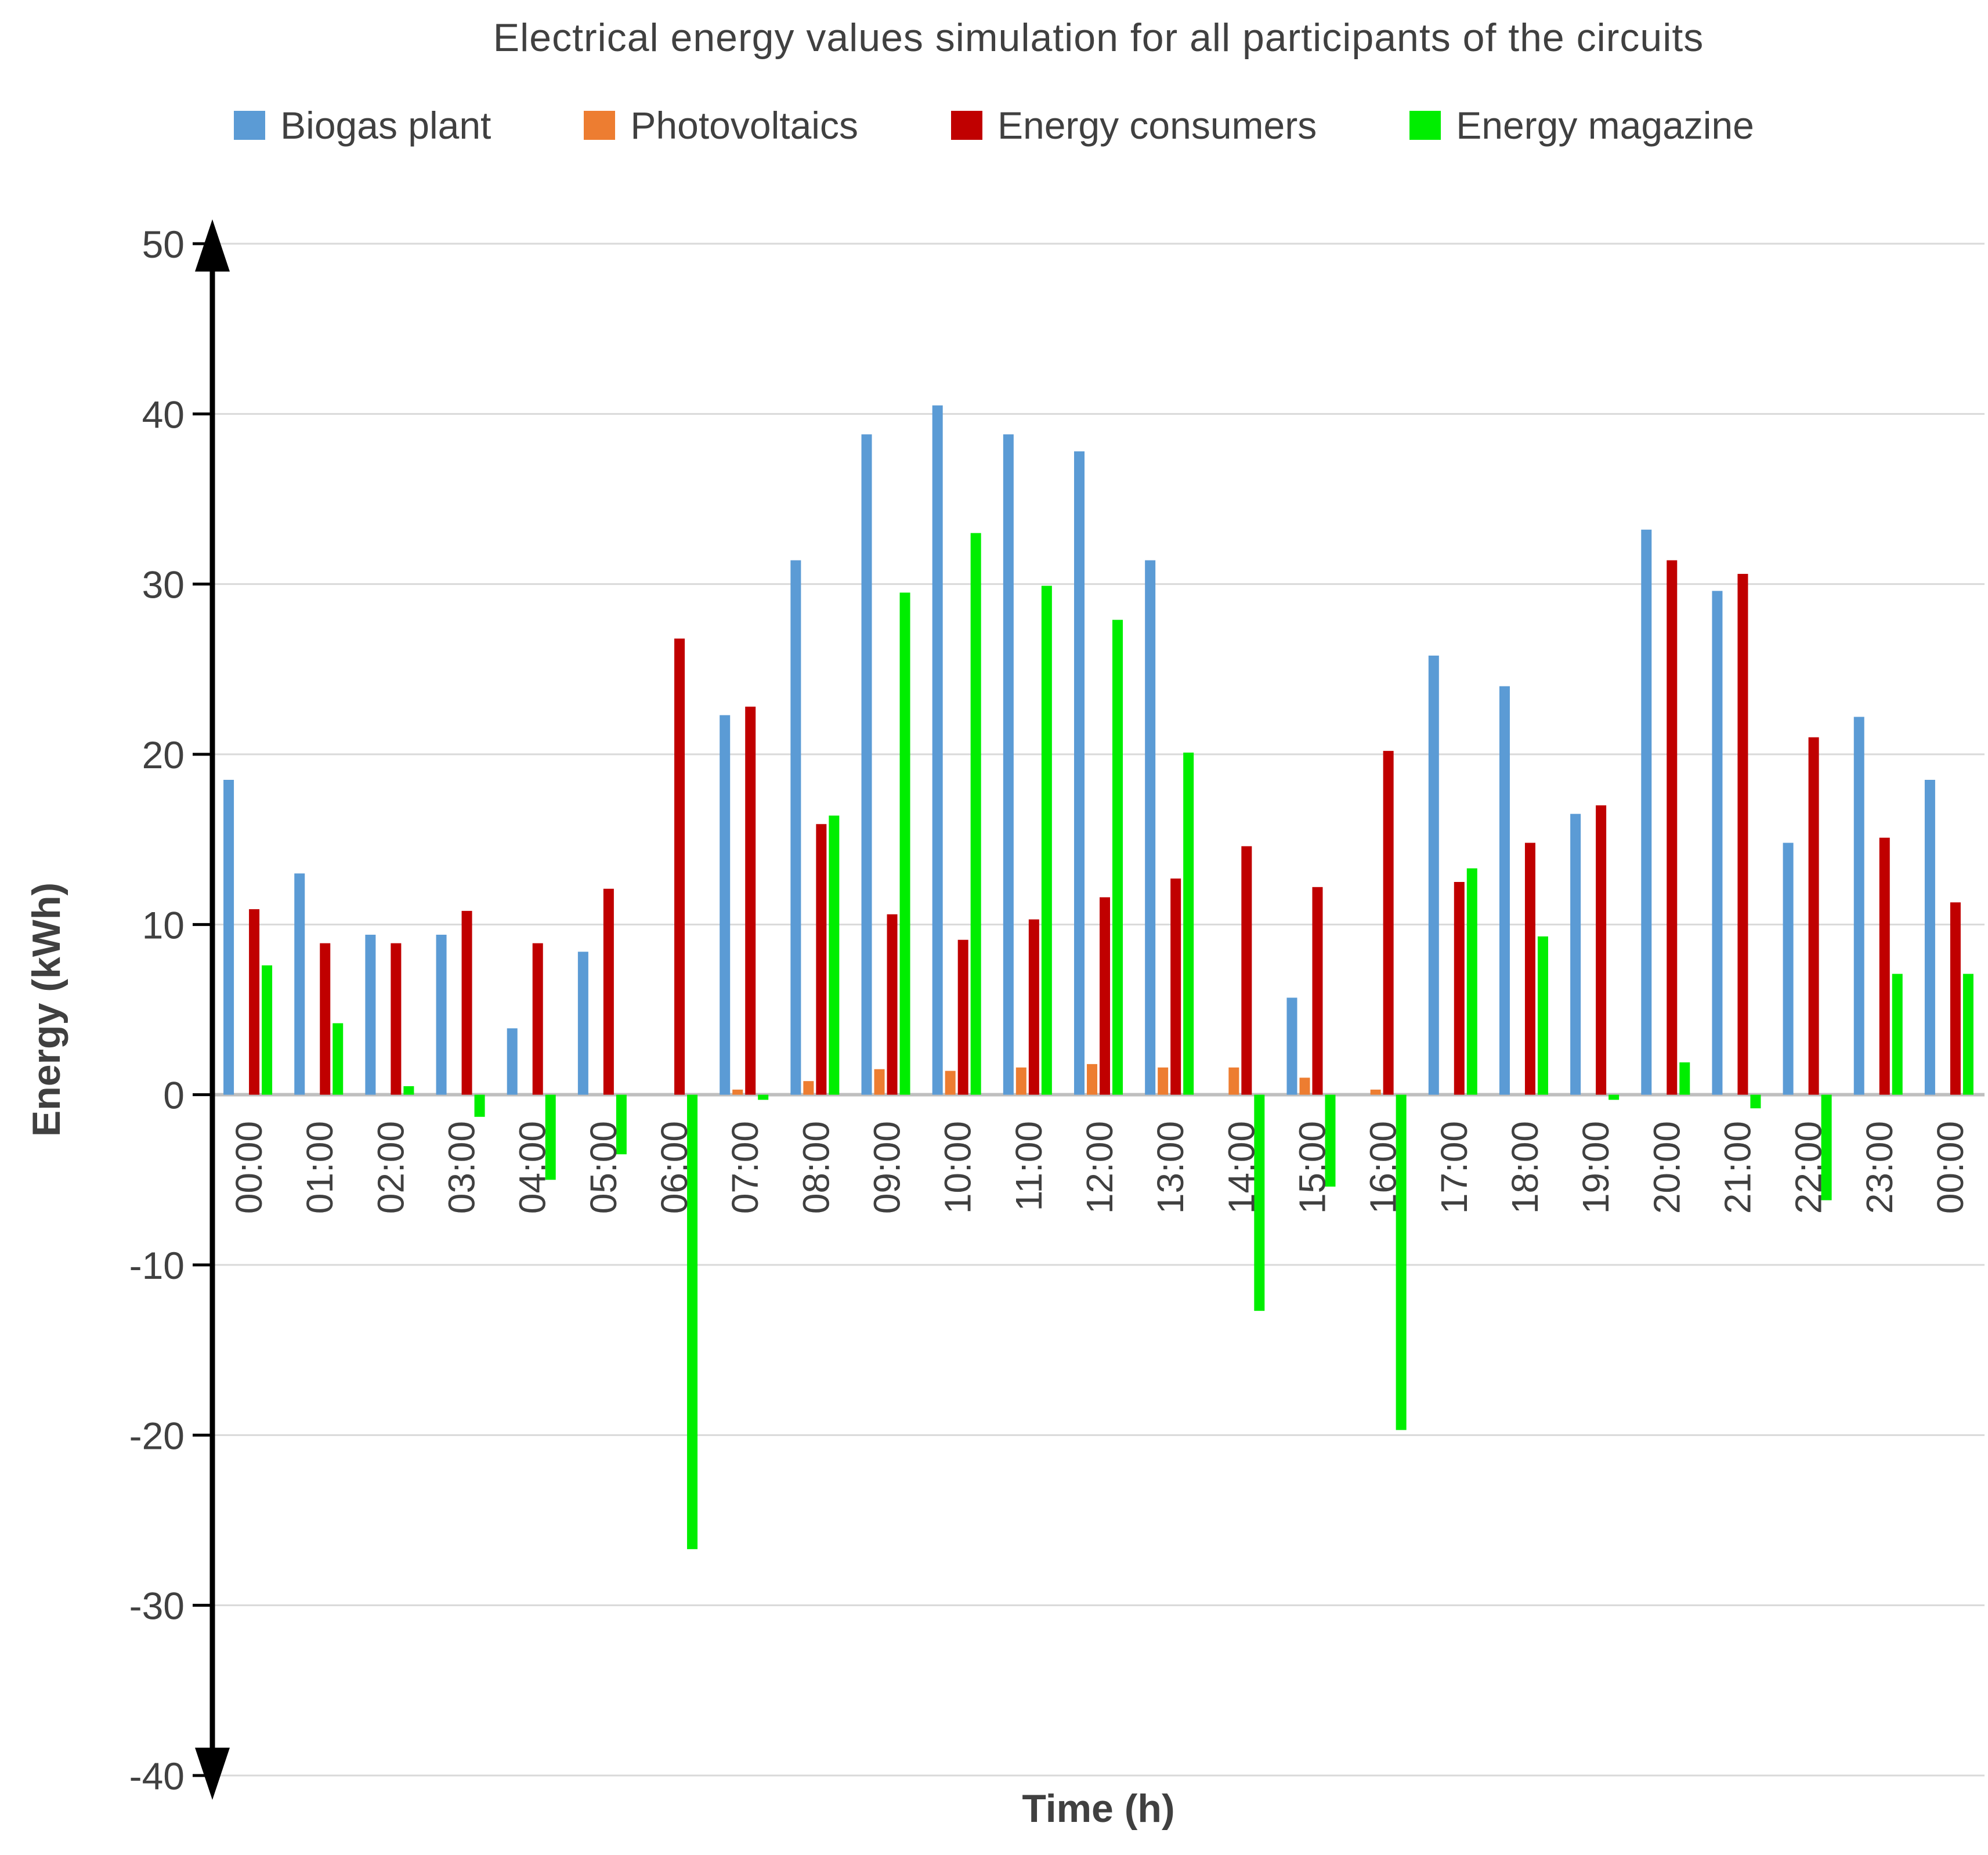 Image resolution: width=1988 pixels, height=1855 pixels. Describe the element at coordinates (1605, 125) in the screenshot. I see `legend-label-energy-magazine: Energy magazine` at that location.